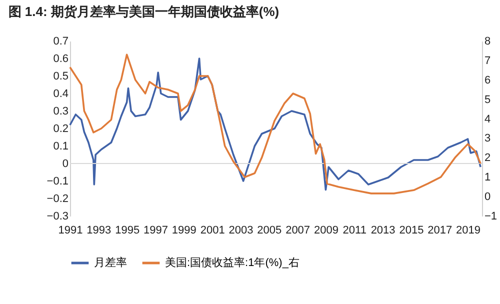  What do you see at coordinates (127, 230) in the screenshot?
I see `x-tick-label: 1995` at bounding box center [127, 230].